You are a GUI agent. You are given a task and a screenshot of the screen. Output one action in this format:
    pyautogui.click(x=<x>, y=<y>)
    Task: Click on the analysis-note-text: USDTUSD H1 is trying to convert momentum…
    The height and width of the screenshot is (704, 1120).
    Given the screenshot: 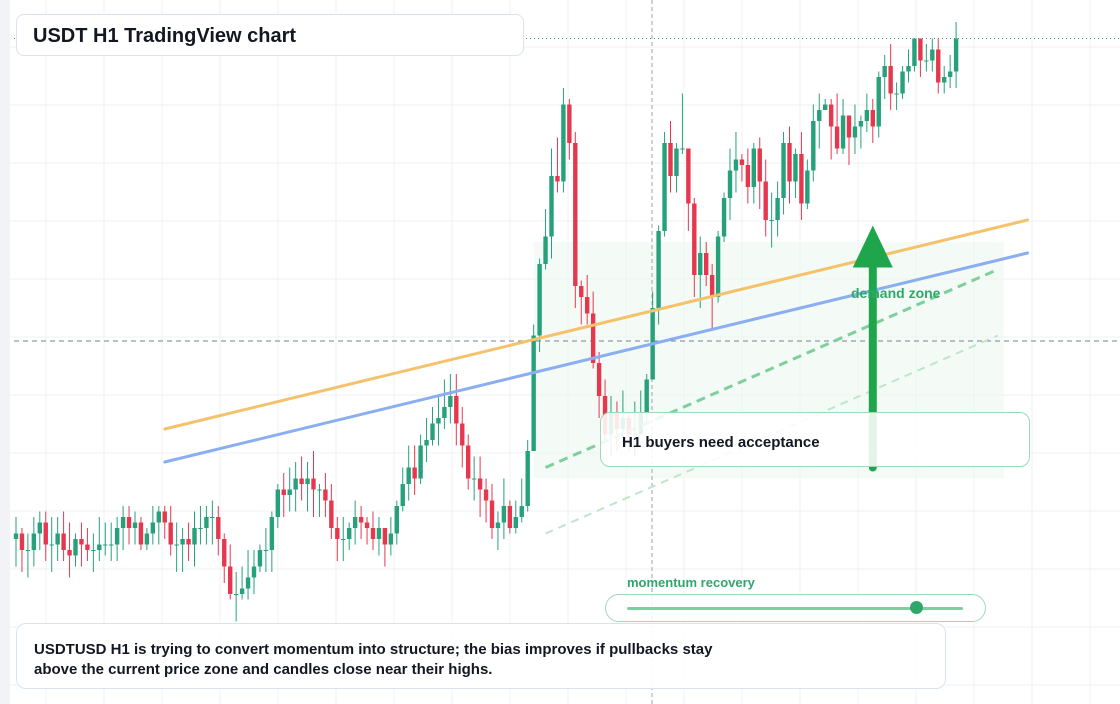 What is the action you would take?
    pyautogui.click(x=373, y=659)
    